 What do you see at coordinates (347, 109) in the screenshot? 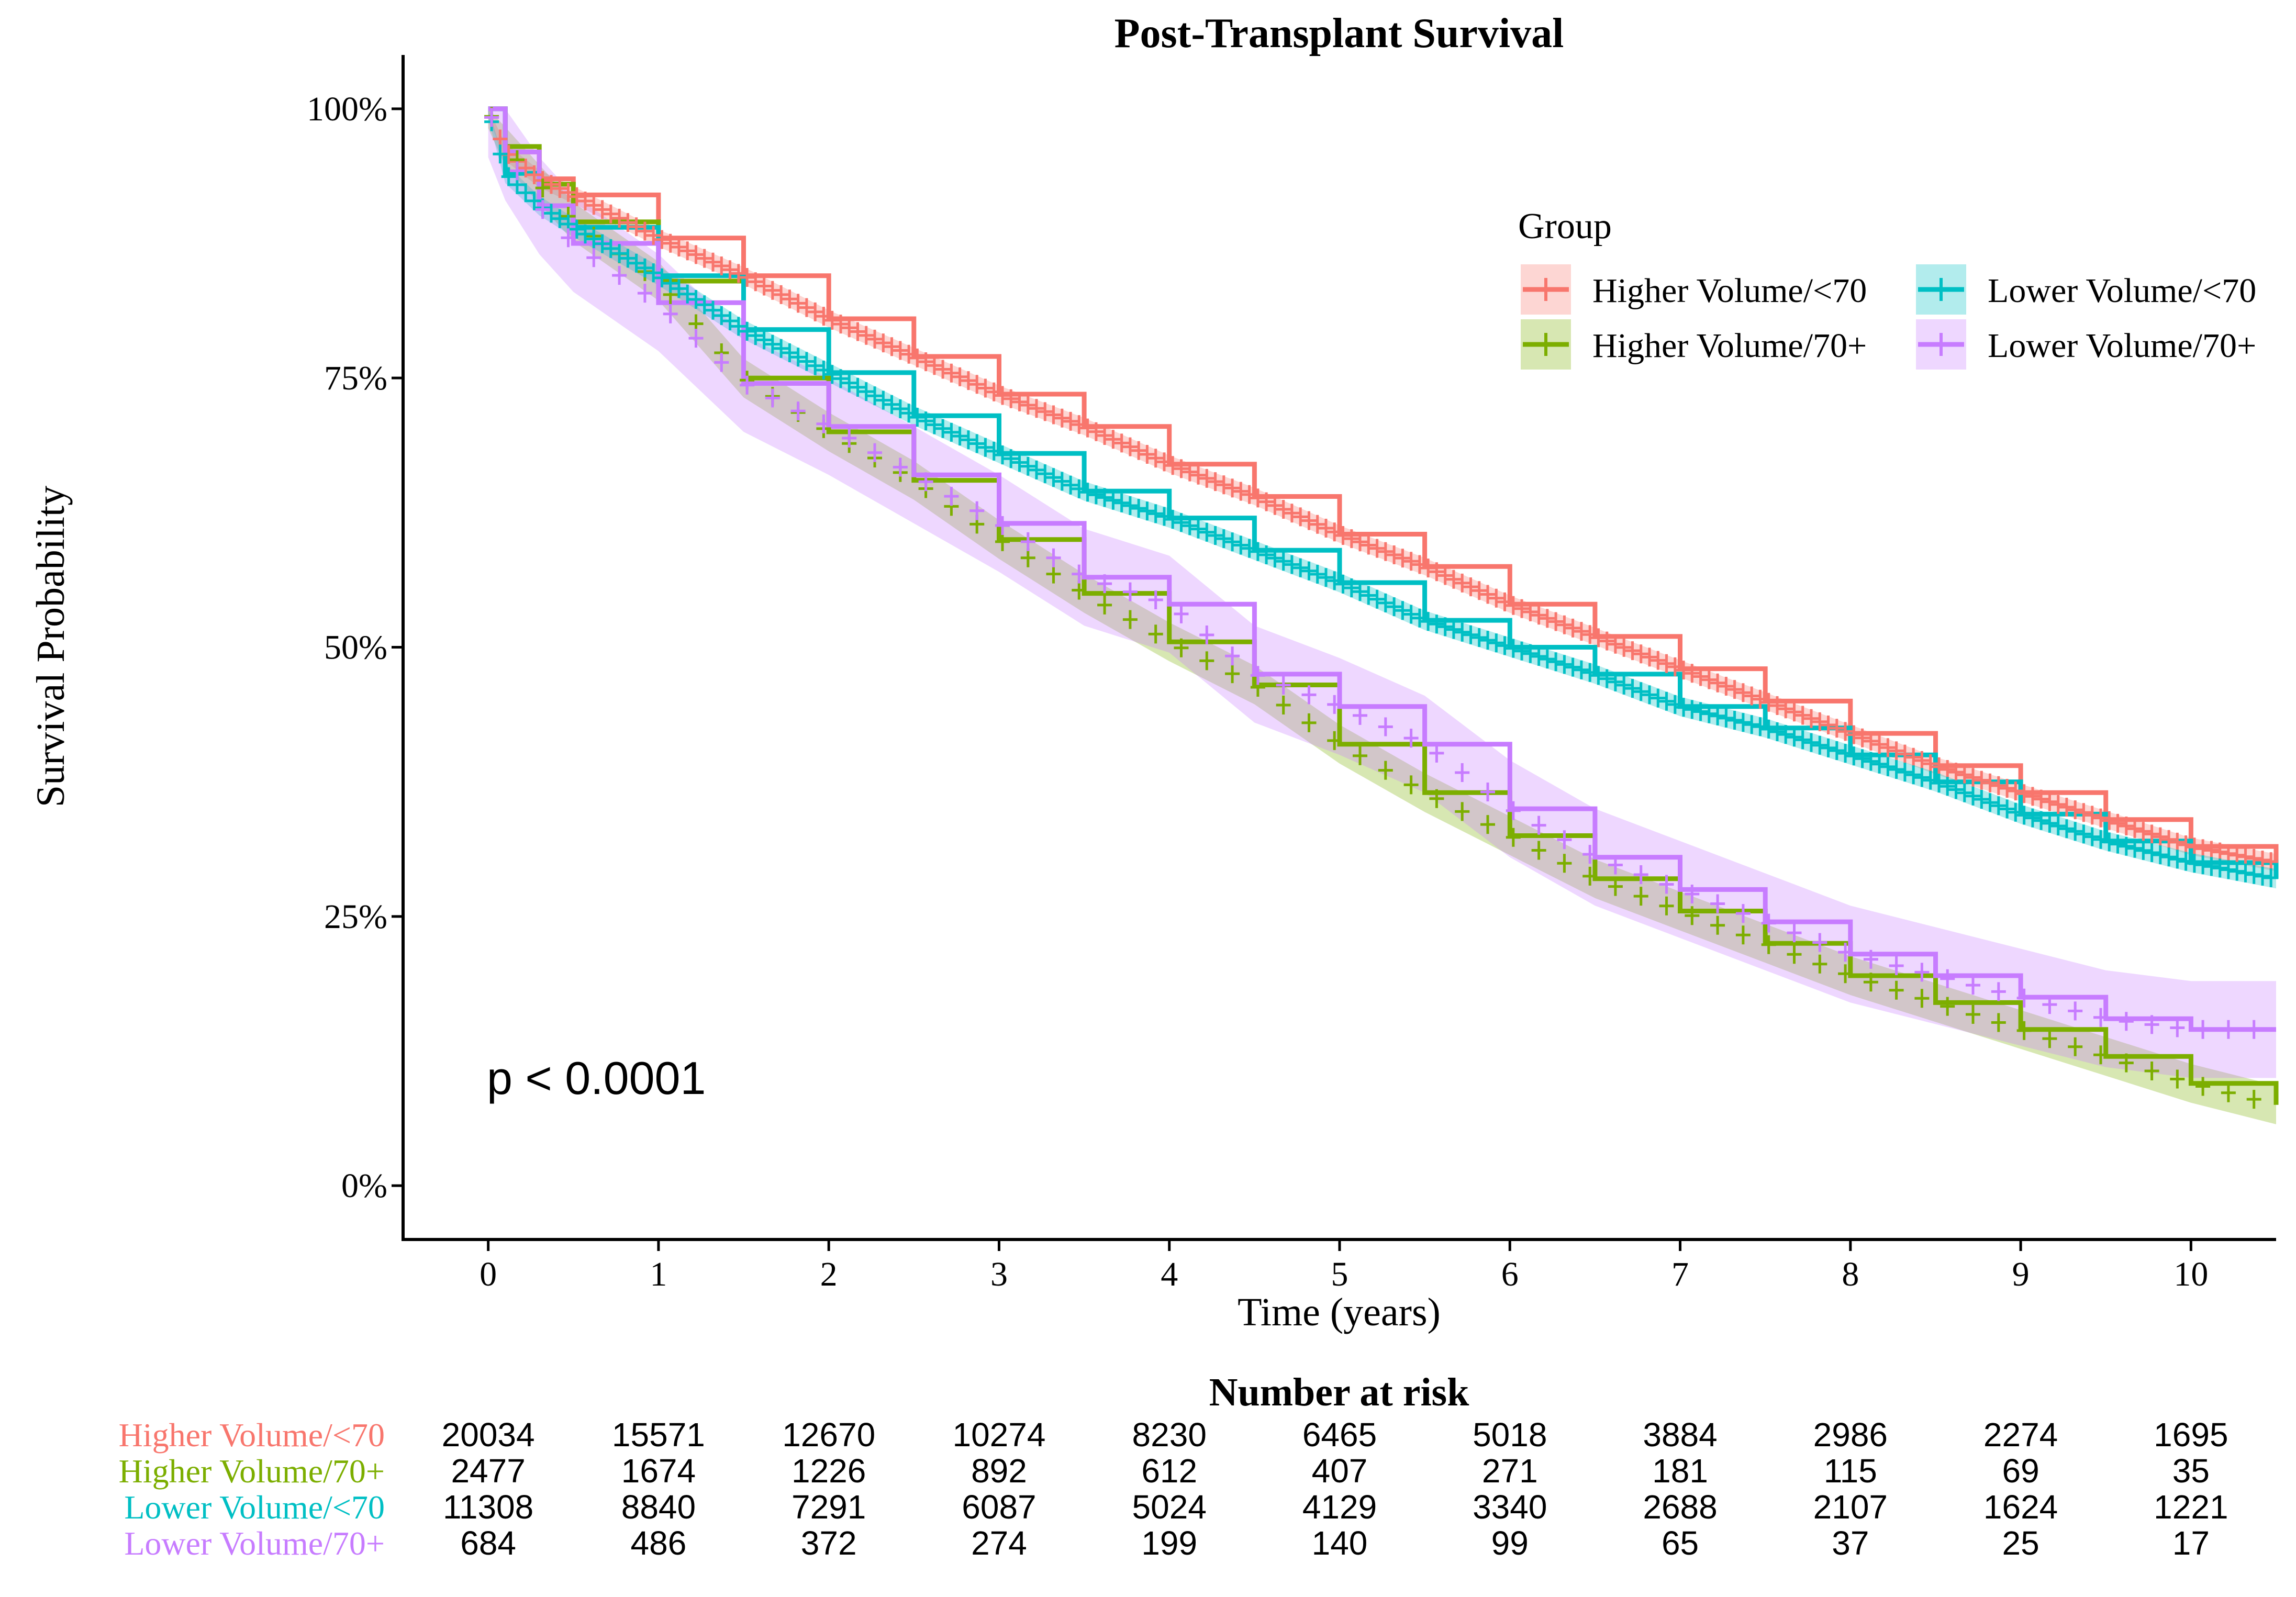
I see `y-tick-label: 100%` at bounding box center [347, 109].